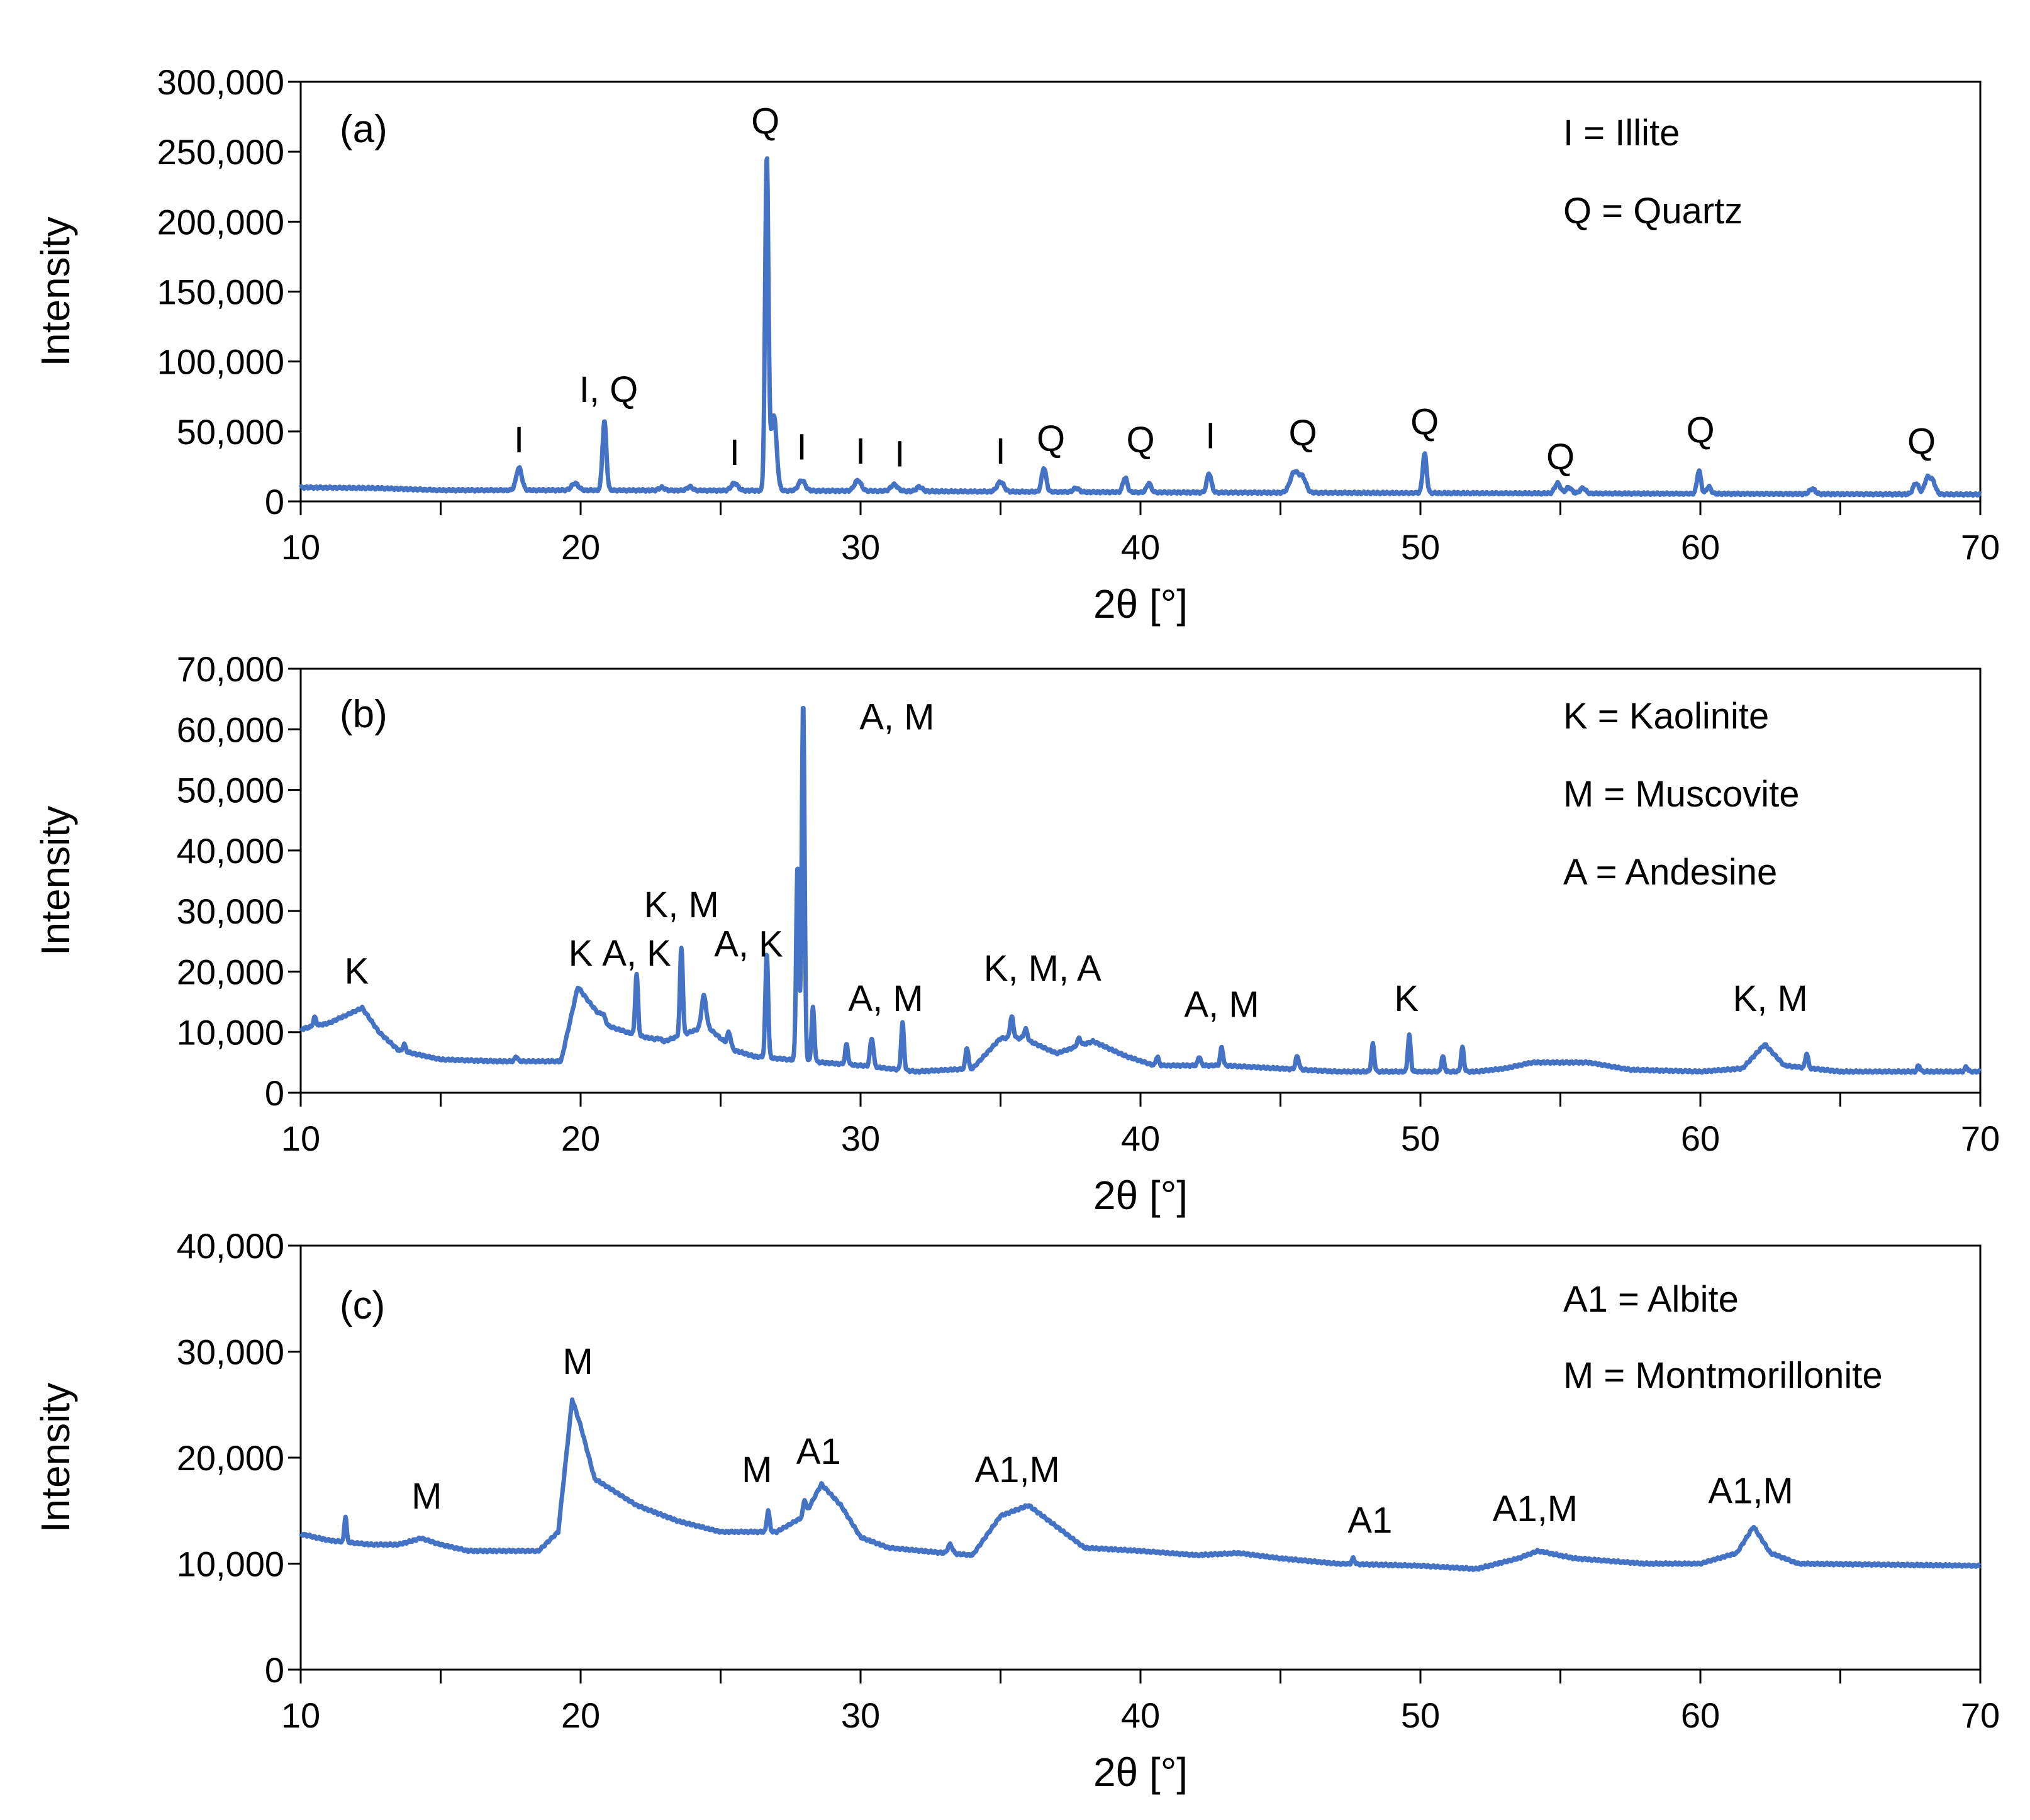  What do you see at coordinates (1651, 1299) in the screenshot?
I see `legend-entry: A1 = Albite` at bounding box center [1651, 1299].